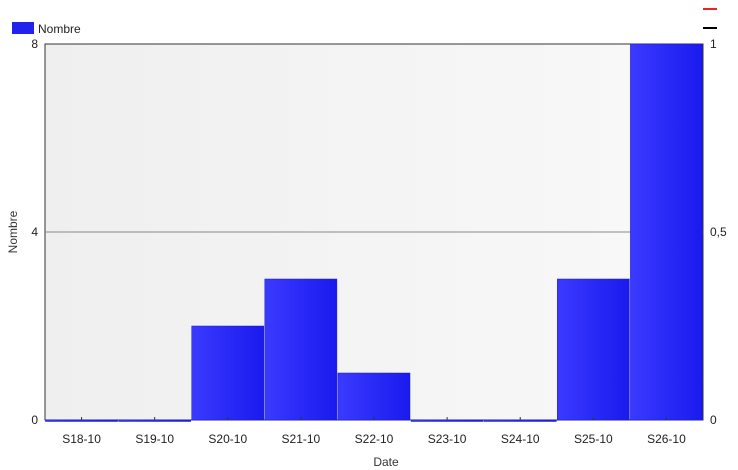 The width and height of the screenshot is (738, 470). What do you see at coordinates (227, 439) in the screenshot?
I see `x-tick-label: S20-10` at bounding box center [227, 439].